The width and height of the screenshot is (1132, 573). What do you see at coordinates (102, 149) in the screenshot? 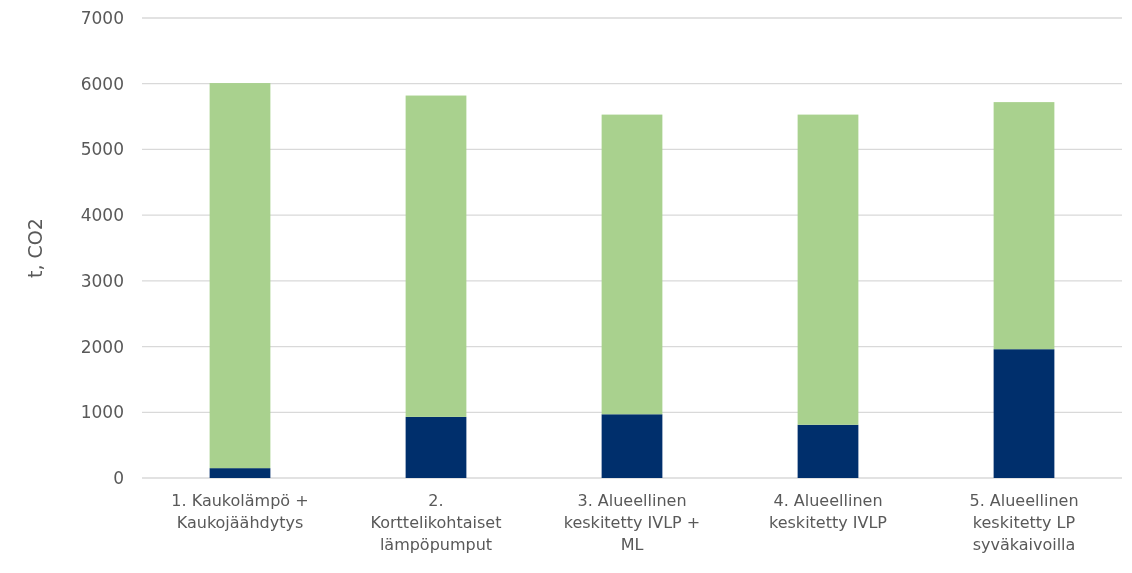
I see `y-tick-label: 5000` at bounding box center [102, 149].